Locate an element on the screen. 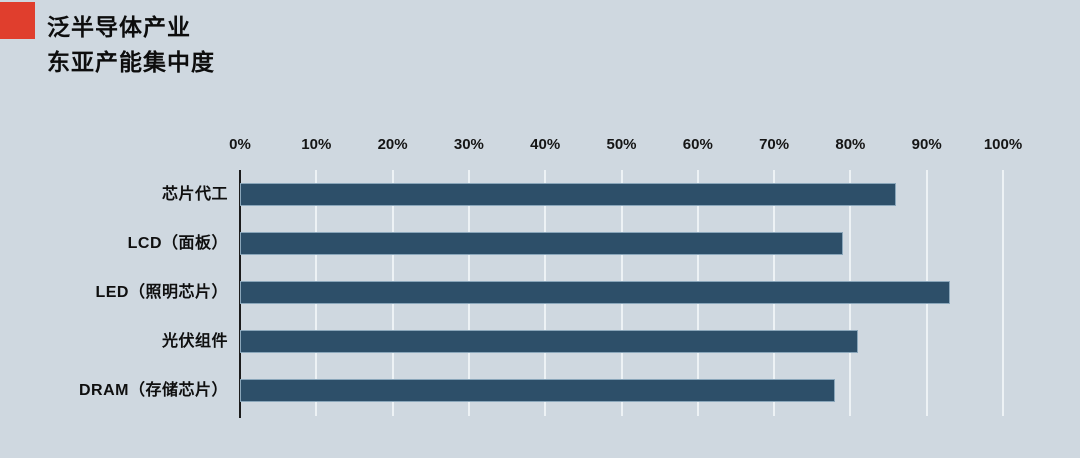  x-tick-label: 30% is located at coordinates (468, 144).